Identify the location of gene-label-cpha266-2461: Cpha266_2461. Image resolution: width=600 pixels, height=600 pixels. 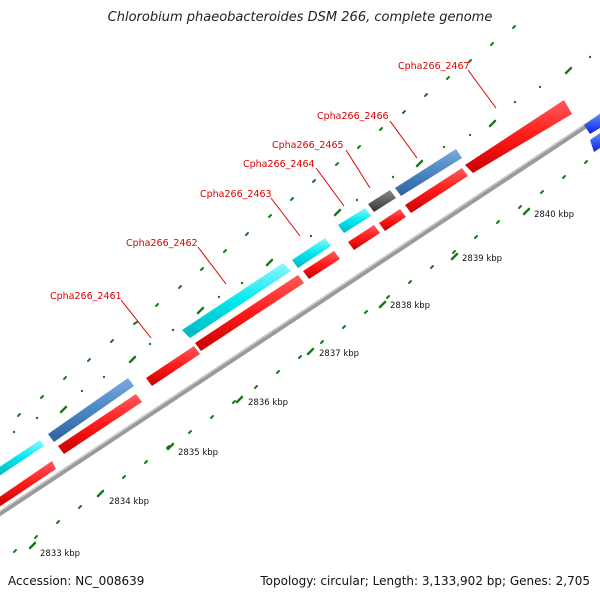
(86, 296).